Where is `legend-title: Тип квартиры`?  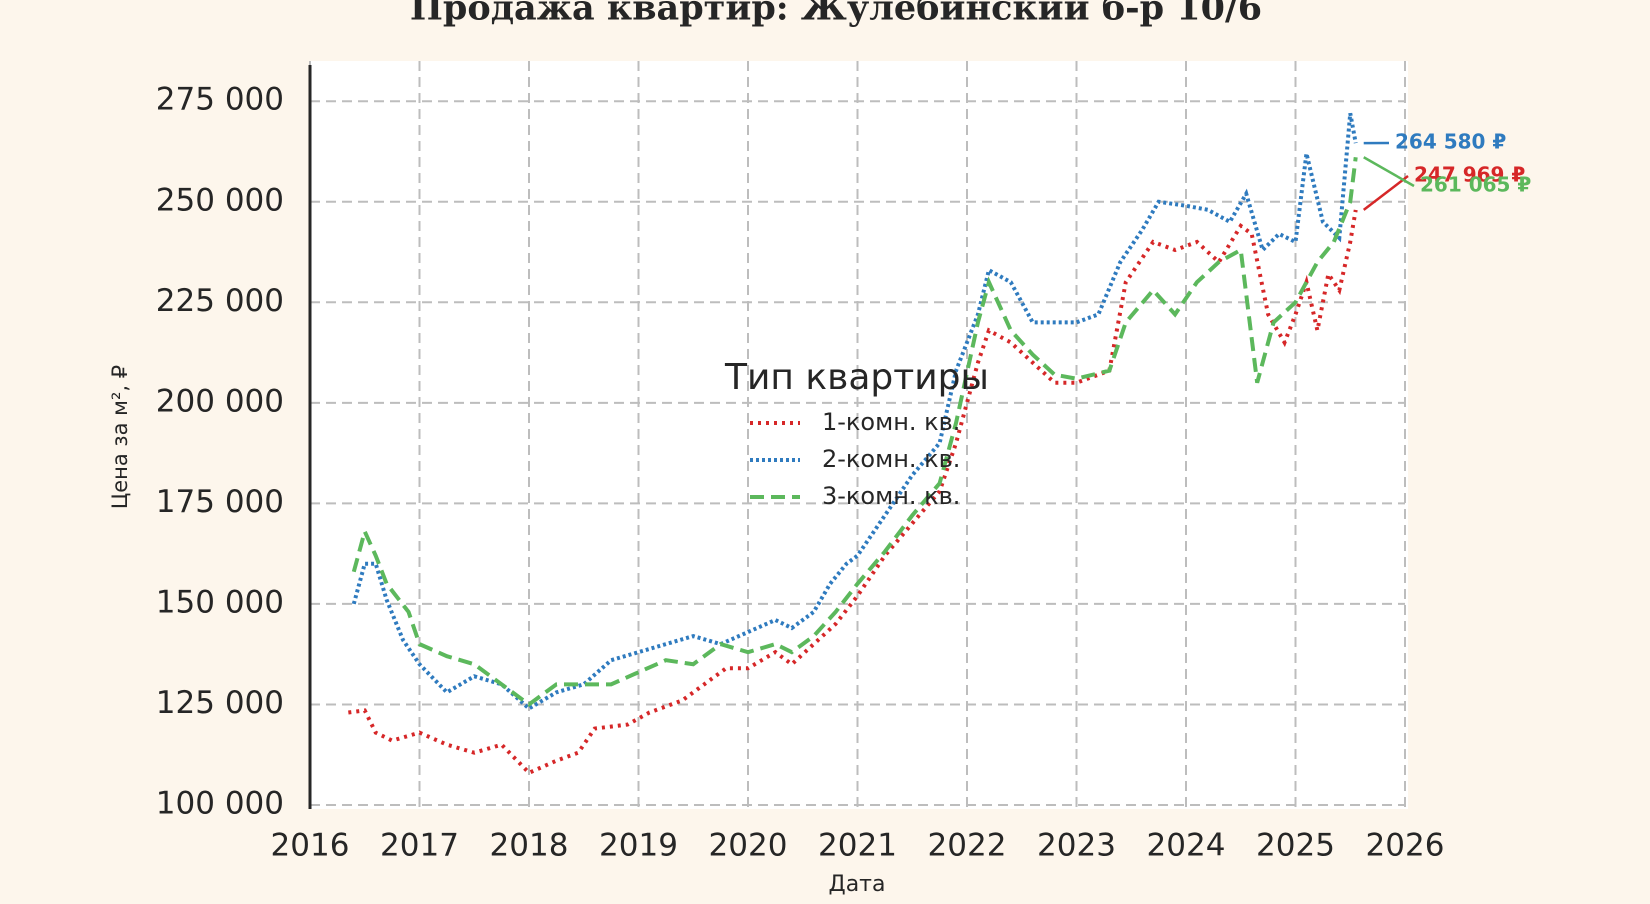
legend-title: Тип квартиры is located at coordinates (856, 377).